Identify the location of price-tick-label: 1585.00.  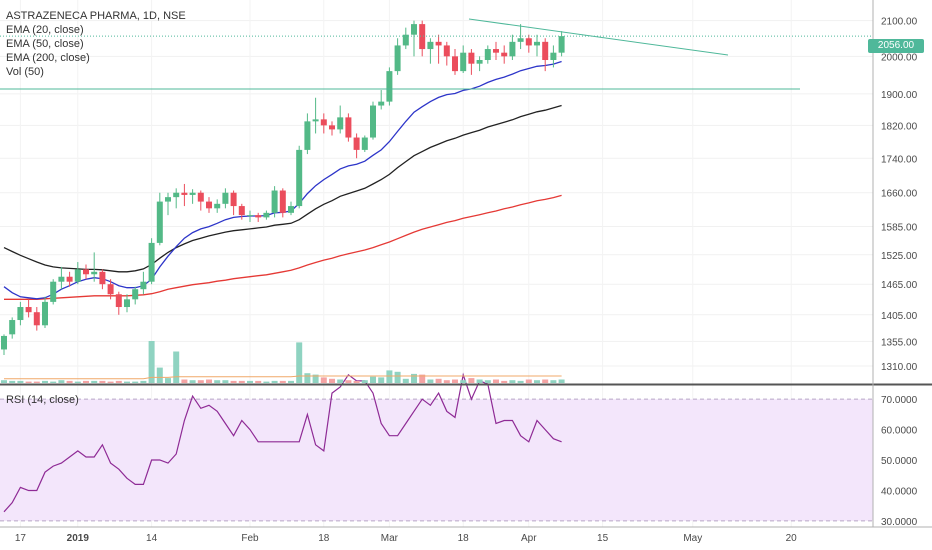
(899, 228).